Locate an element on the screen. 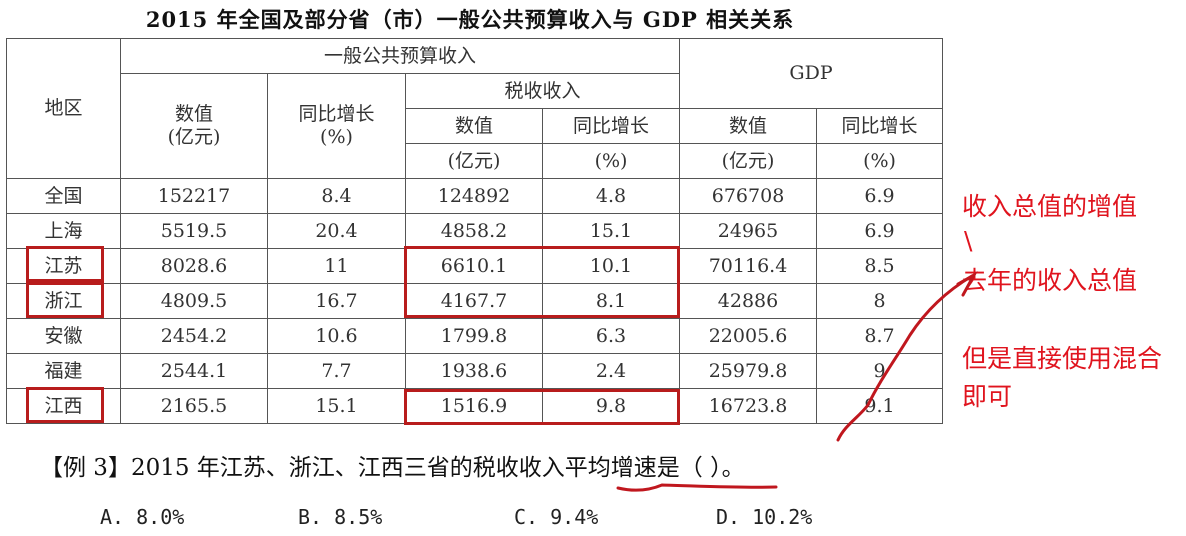  underline-stroke is located at coordinates (697, 487).